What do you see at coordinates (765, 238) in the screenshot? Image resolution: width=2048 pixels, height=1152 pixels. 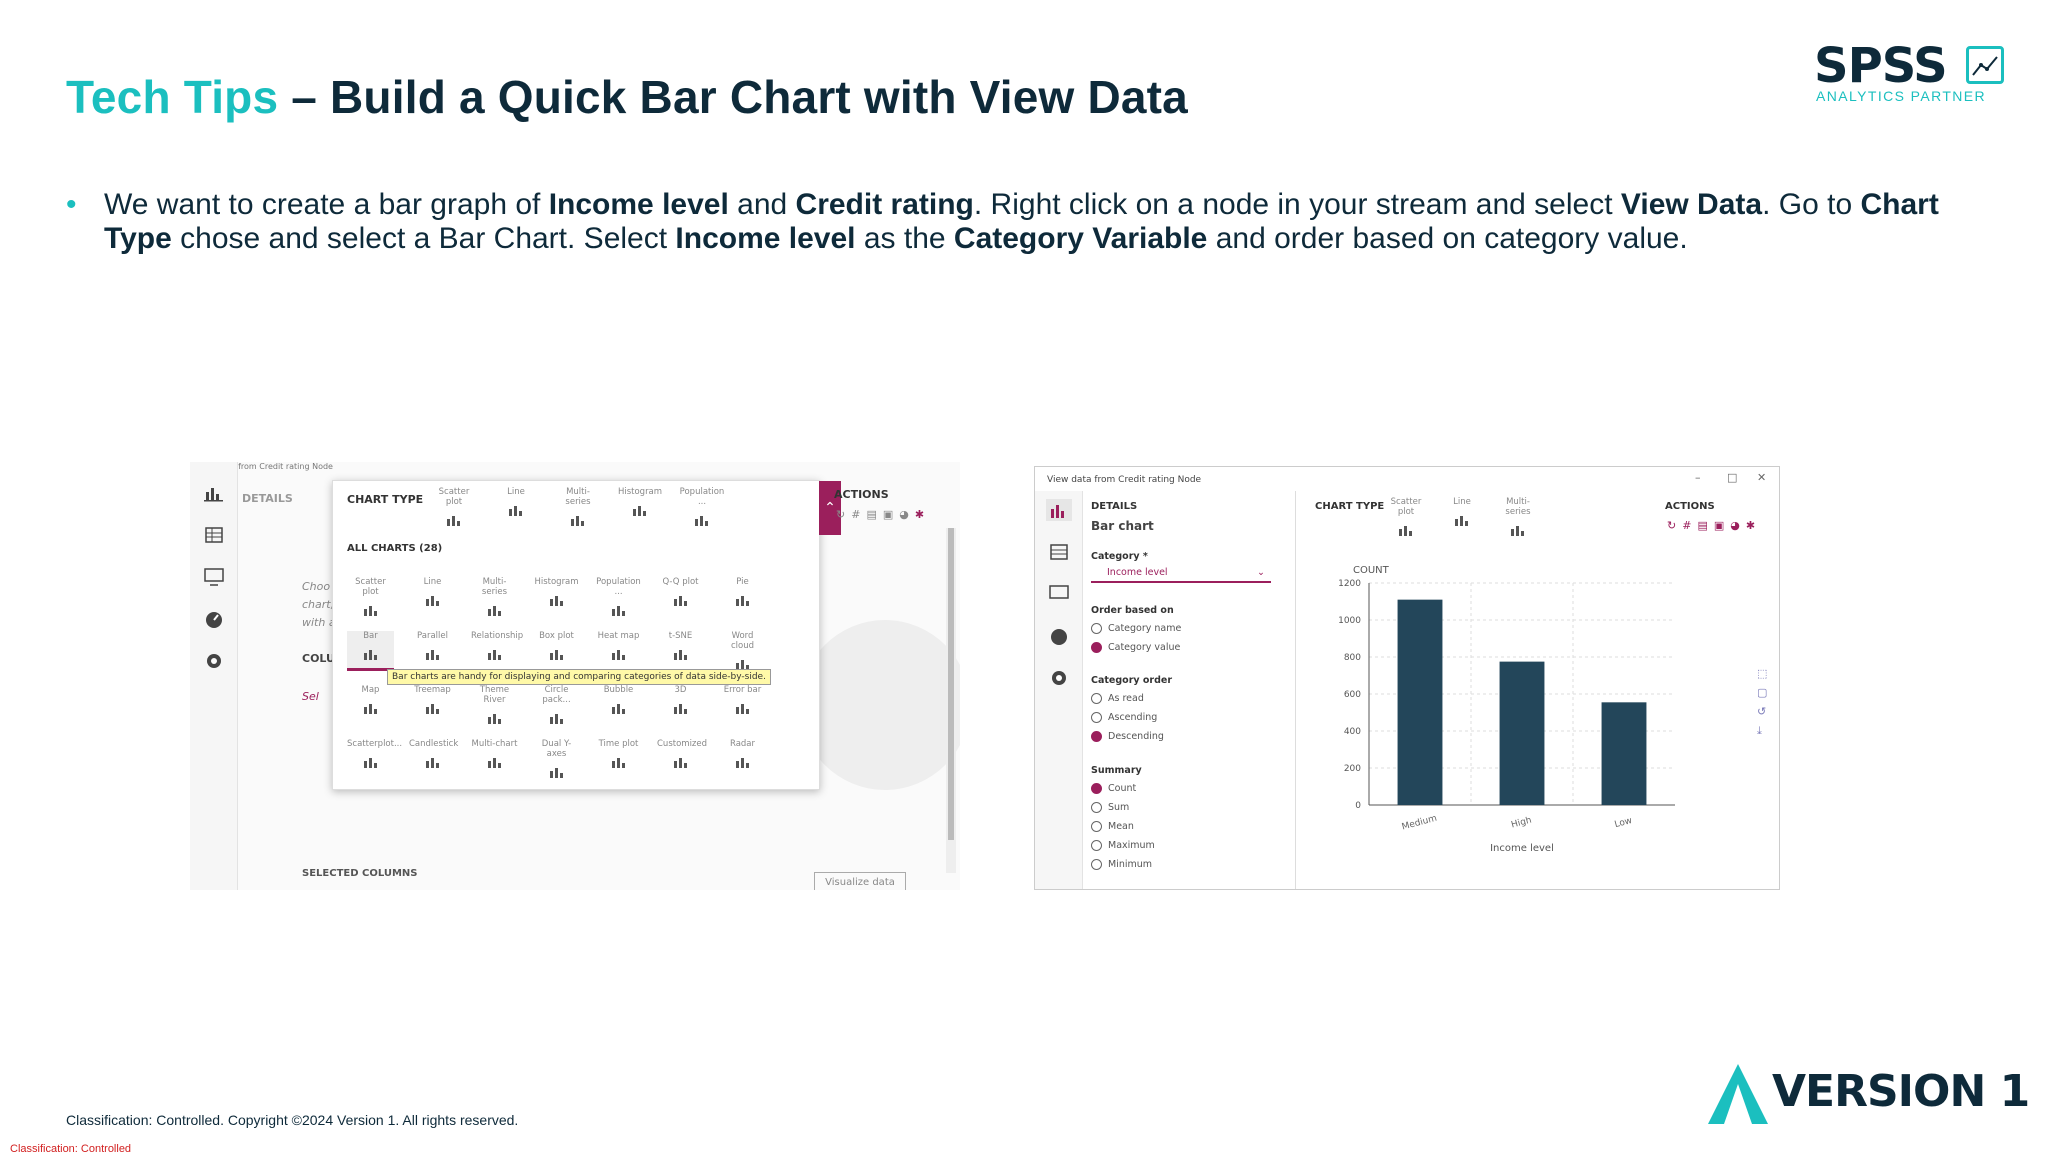 I see `bullet-bold: Income level` at bounding box center [765, 238].